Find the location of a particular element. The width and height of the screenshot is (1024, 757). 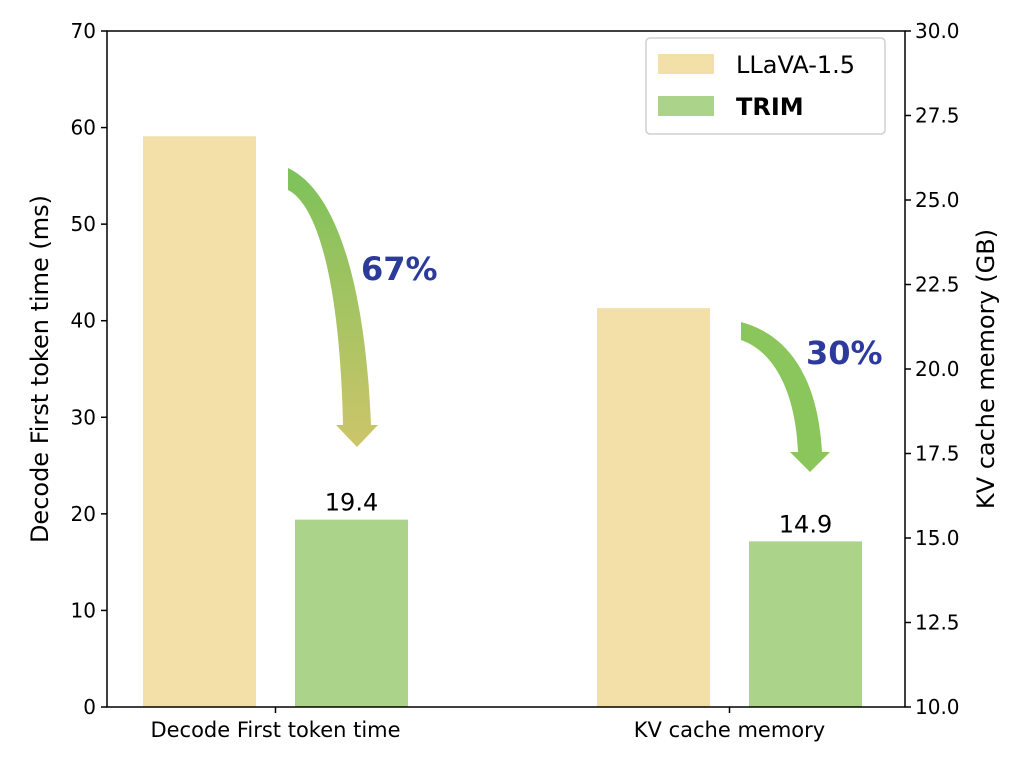

x-tick-label-0: Decode First token time is located at coordinates (275, 730).